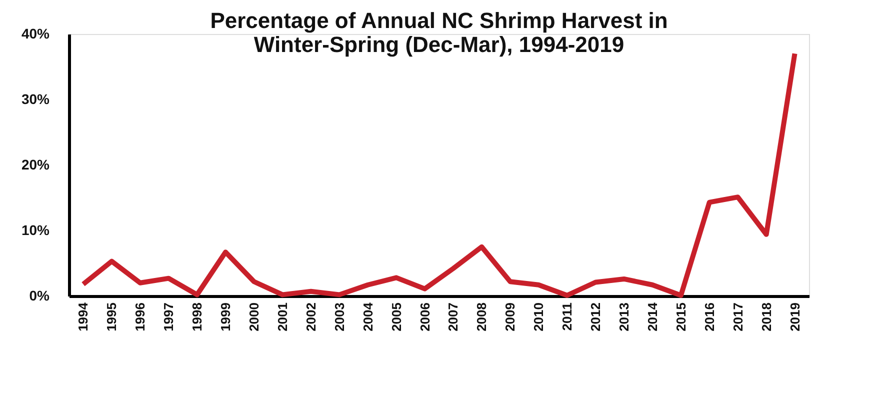  What do you see at coordinates (680, 317) in the screenshot?
I see `x-tick-label: 2015` at bounding box center [680, 317].